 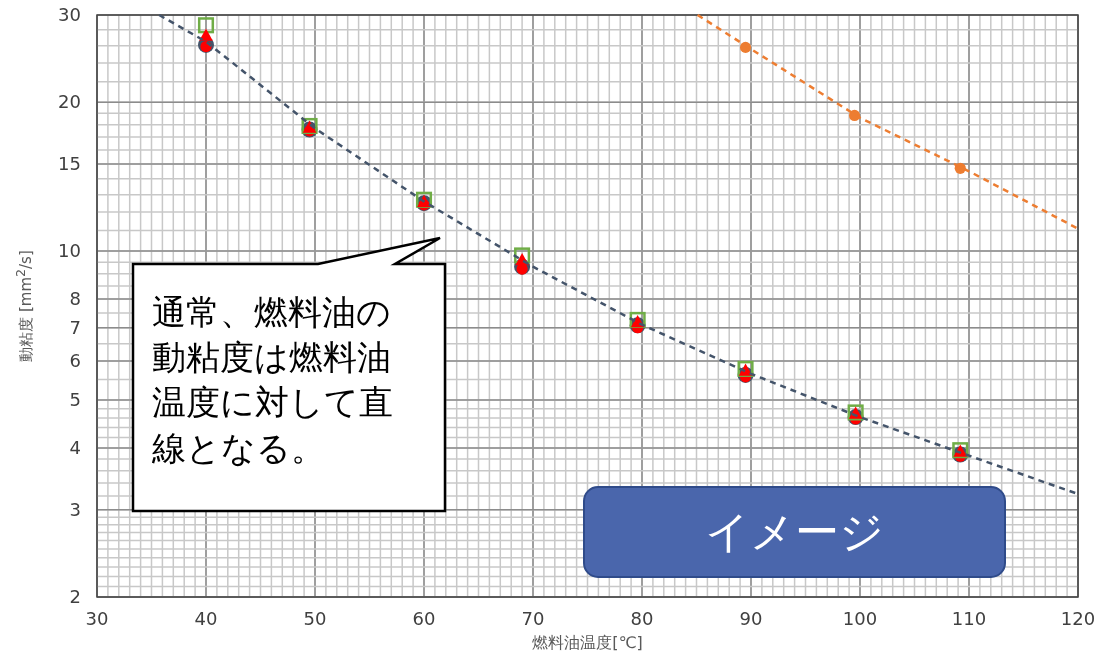 I want to click on x-tick-label: 80, so click(x=642, y=618).